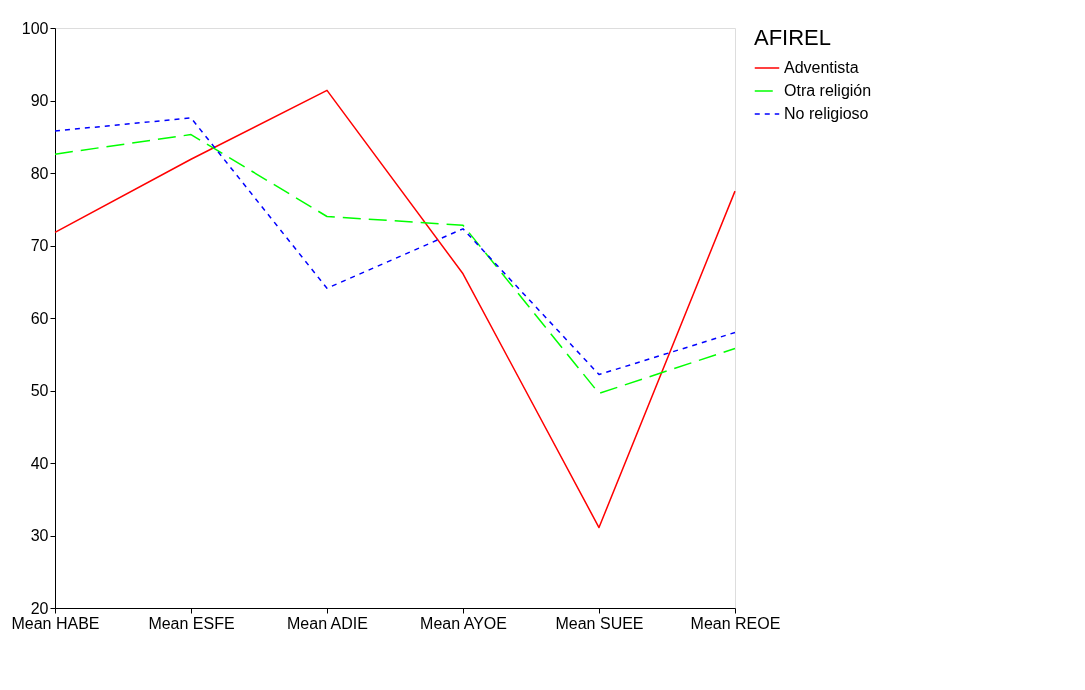 The image size is (1085, 690). What do you see at coordinates (191, 623) in the screenshot?
I see `x-tick-label: Mean ESFE` at bounding box center [191, 623].